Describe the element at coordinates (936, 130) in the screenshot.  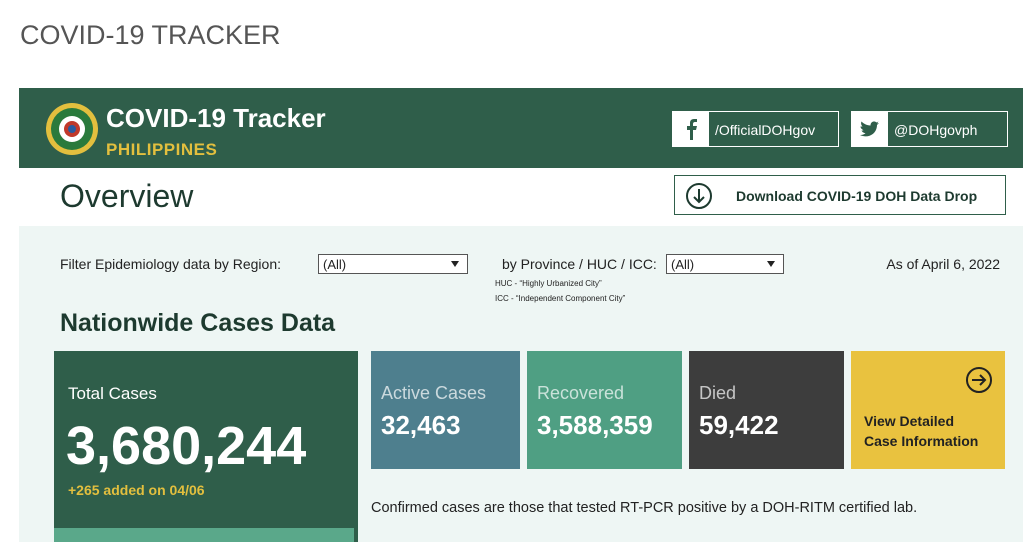
I see `twitter-label: @DOHgovph` at that location.